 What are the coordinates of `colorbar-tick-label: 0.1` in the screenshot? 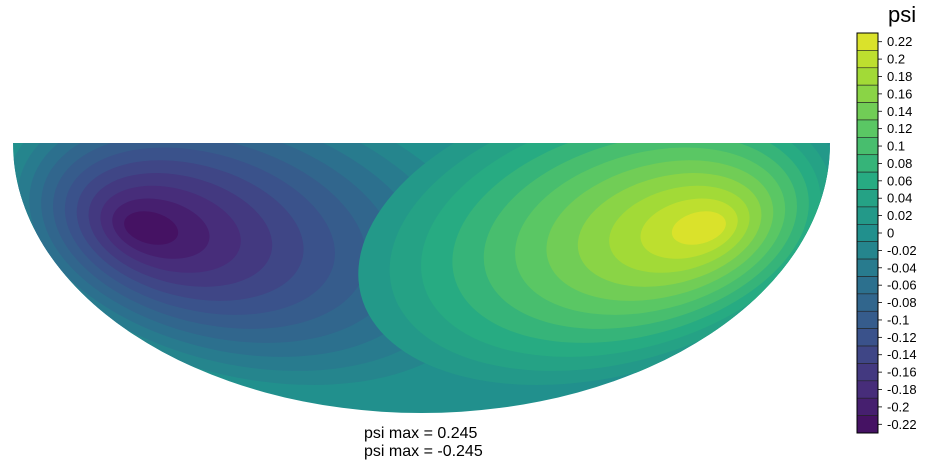 It's located at (896, 146).